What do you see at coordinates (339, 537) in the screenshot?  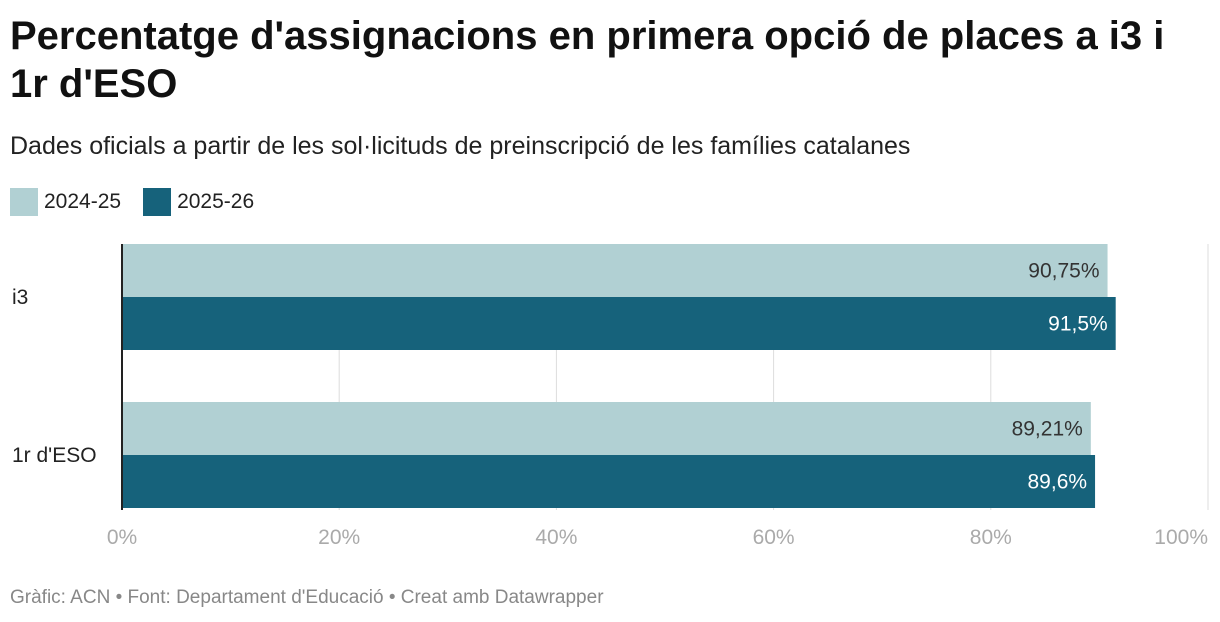 I see `x-tick-label-20: 20%` at bounding box center [339, 537].